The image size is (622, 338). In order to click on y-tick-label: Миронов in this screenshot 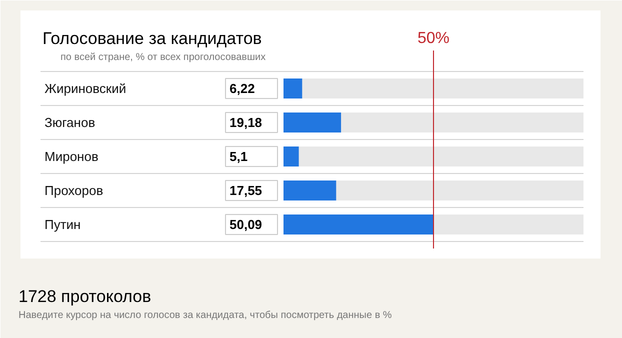, I will do `click(71, 156)`.